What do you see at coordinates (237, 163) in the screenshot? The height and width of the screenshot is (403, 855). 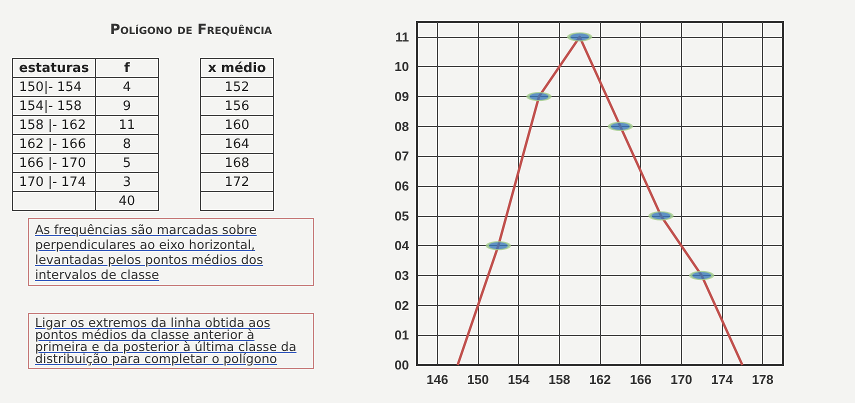 I see `text: 168` at bounding box center [237, 163].